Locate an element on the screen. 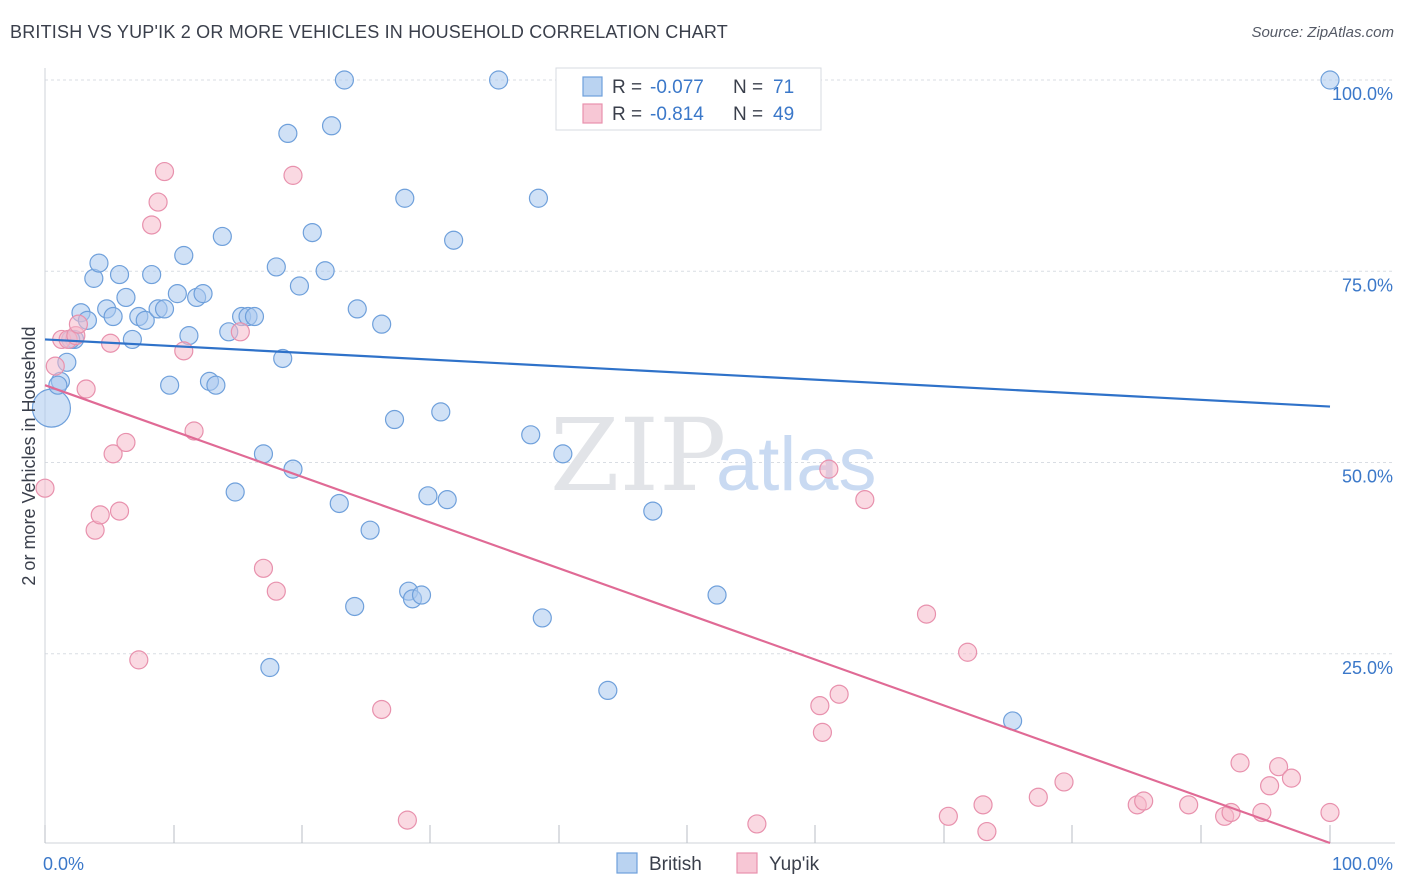 This screenshot has height=892, width=1406. x-tick-labels: 0.0% 100.0% is located at coordinates (718, 864).